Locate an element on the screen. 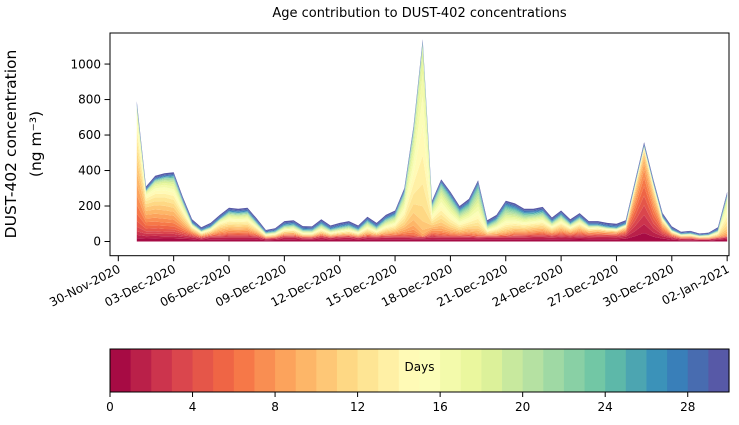  y-tick-label: 200 is located at coordinates (89, 206).